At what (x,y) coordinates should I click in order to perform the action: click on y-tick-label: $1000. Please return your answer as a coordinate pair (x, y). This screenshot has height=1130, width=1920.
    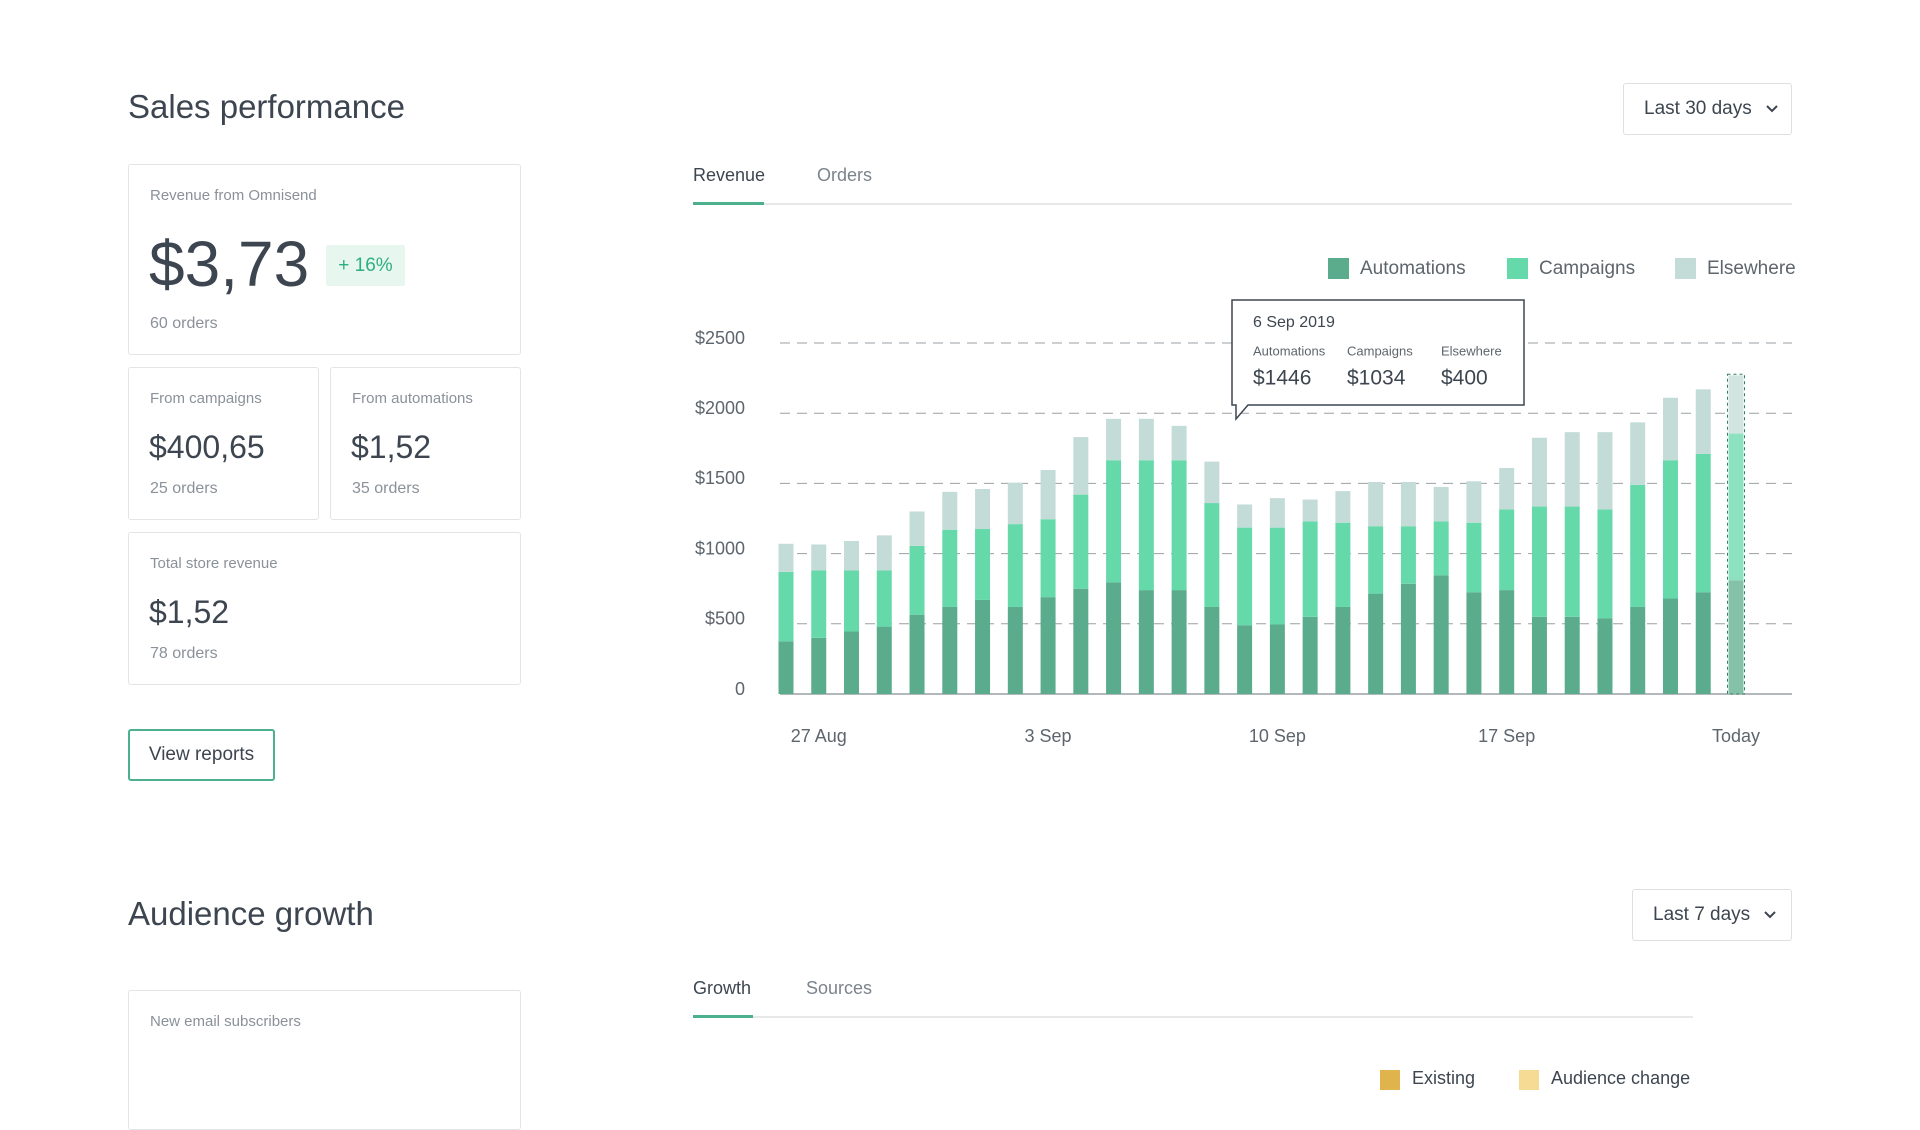
    Looking at the image, I should click on (720, 548).